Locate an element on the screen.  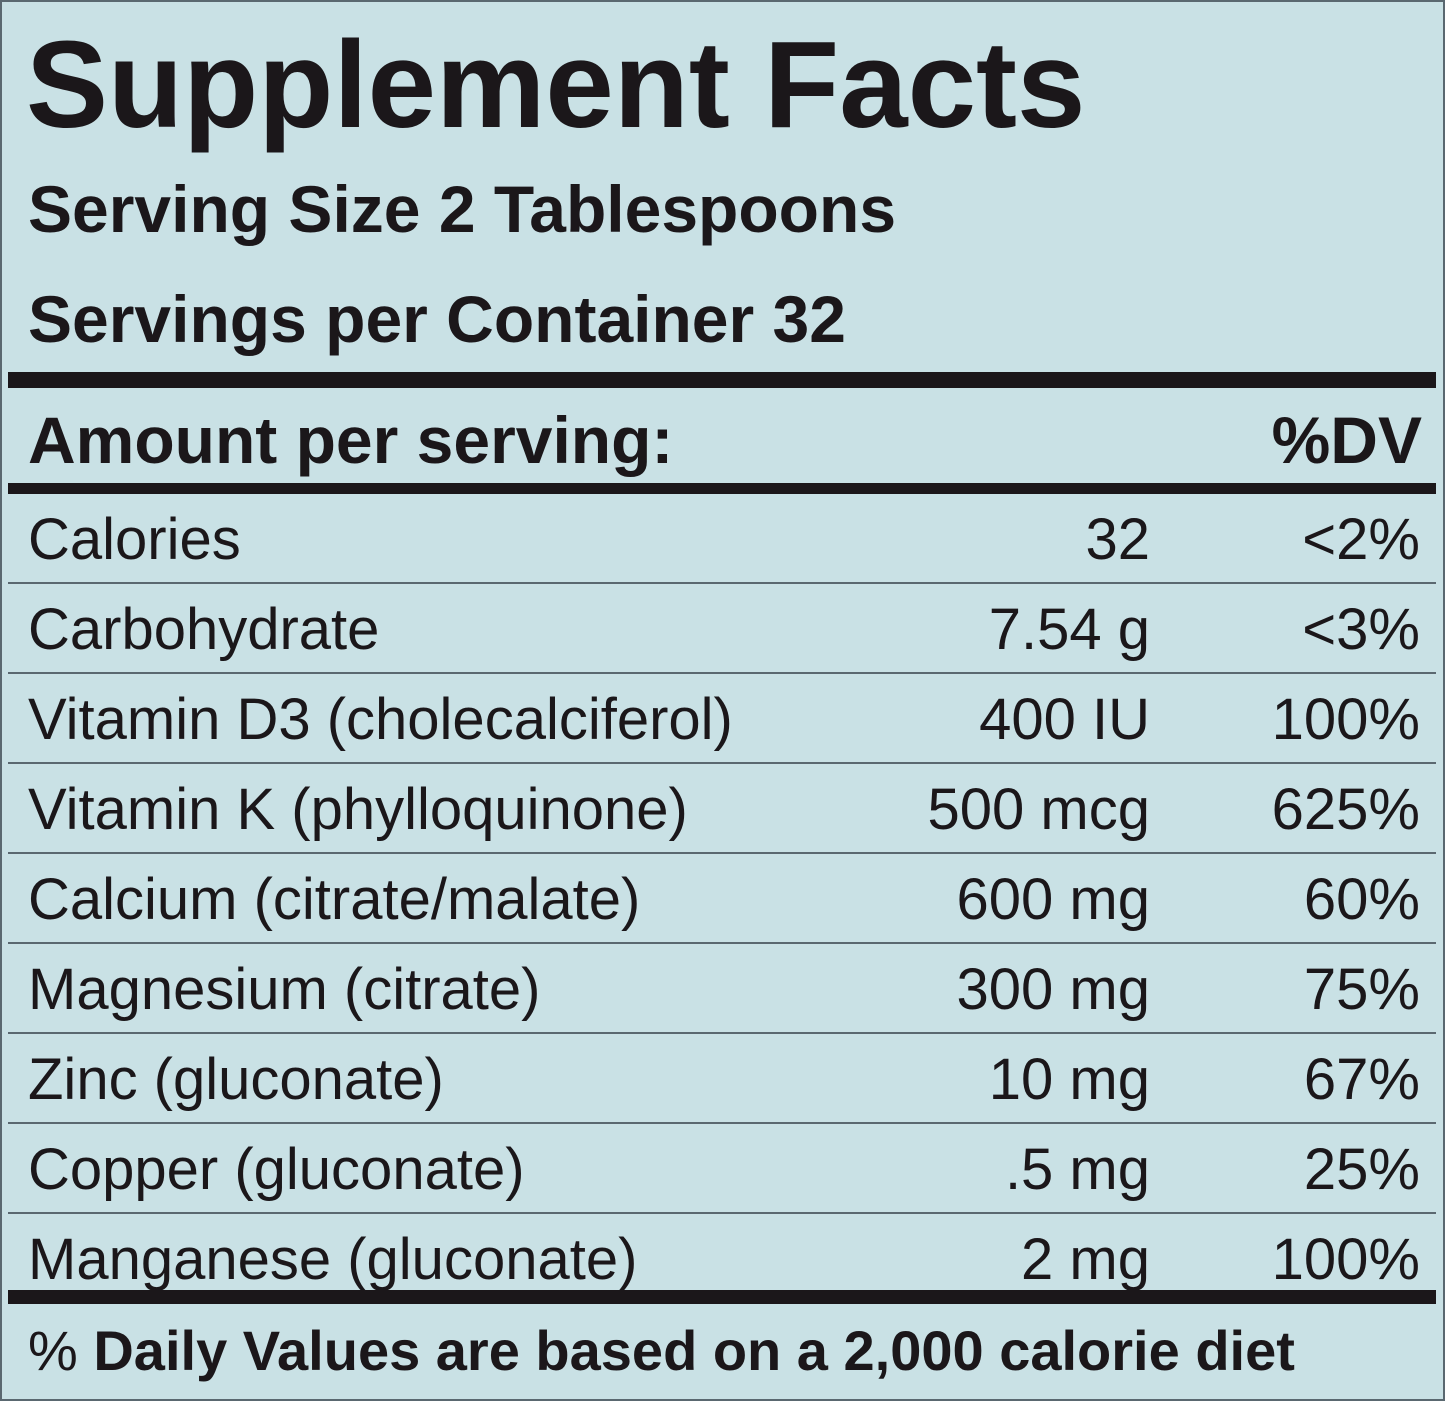
nutrient-amount: 600 mg is located at coordinates (1053, 899).